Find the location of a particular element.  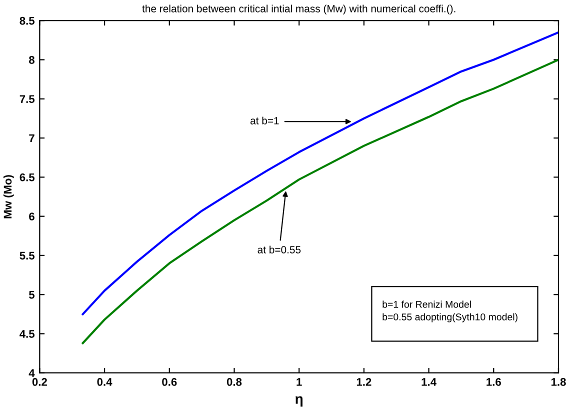

annotation: b=1 for Renizi Model b=0.55 adopting(Syth10 model) is located at coordinates (450, 311).